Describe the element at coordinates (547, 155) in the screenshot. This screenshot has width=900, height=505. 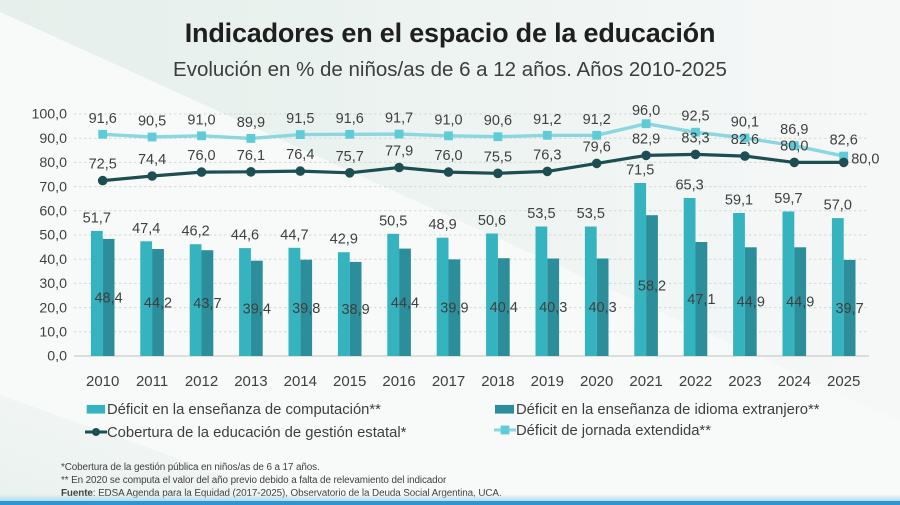
I see `svg-text: 76,3` at that location.